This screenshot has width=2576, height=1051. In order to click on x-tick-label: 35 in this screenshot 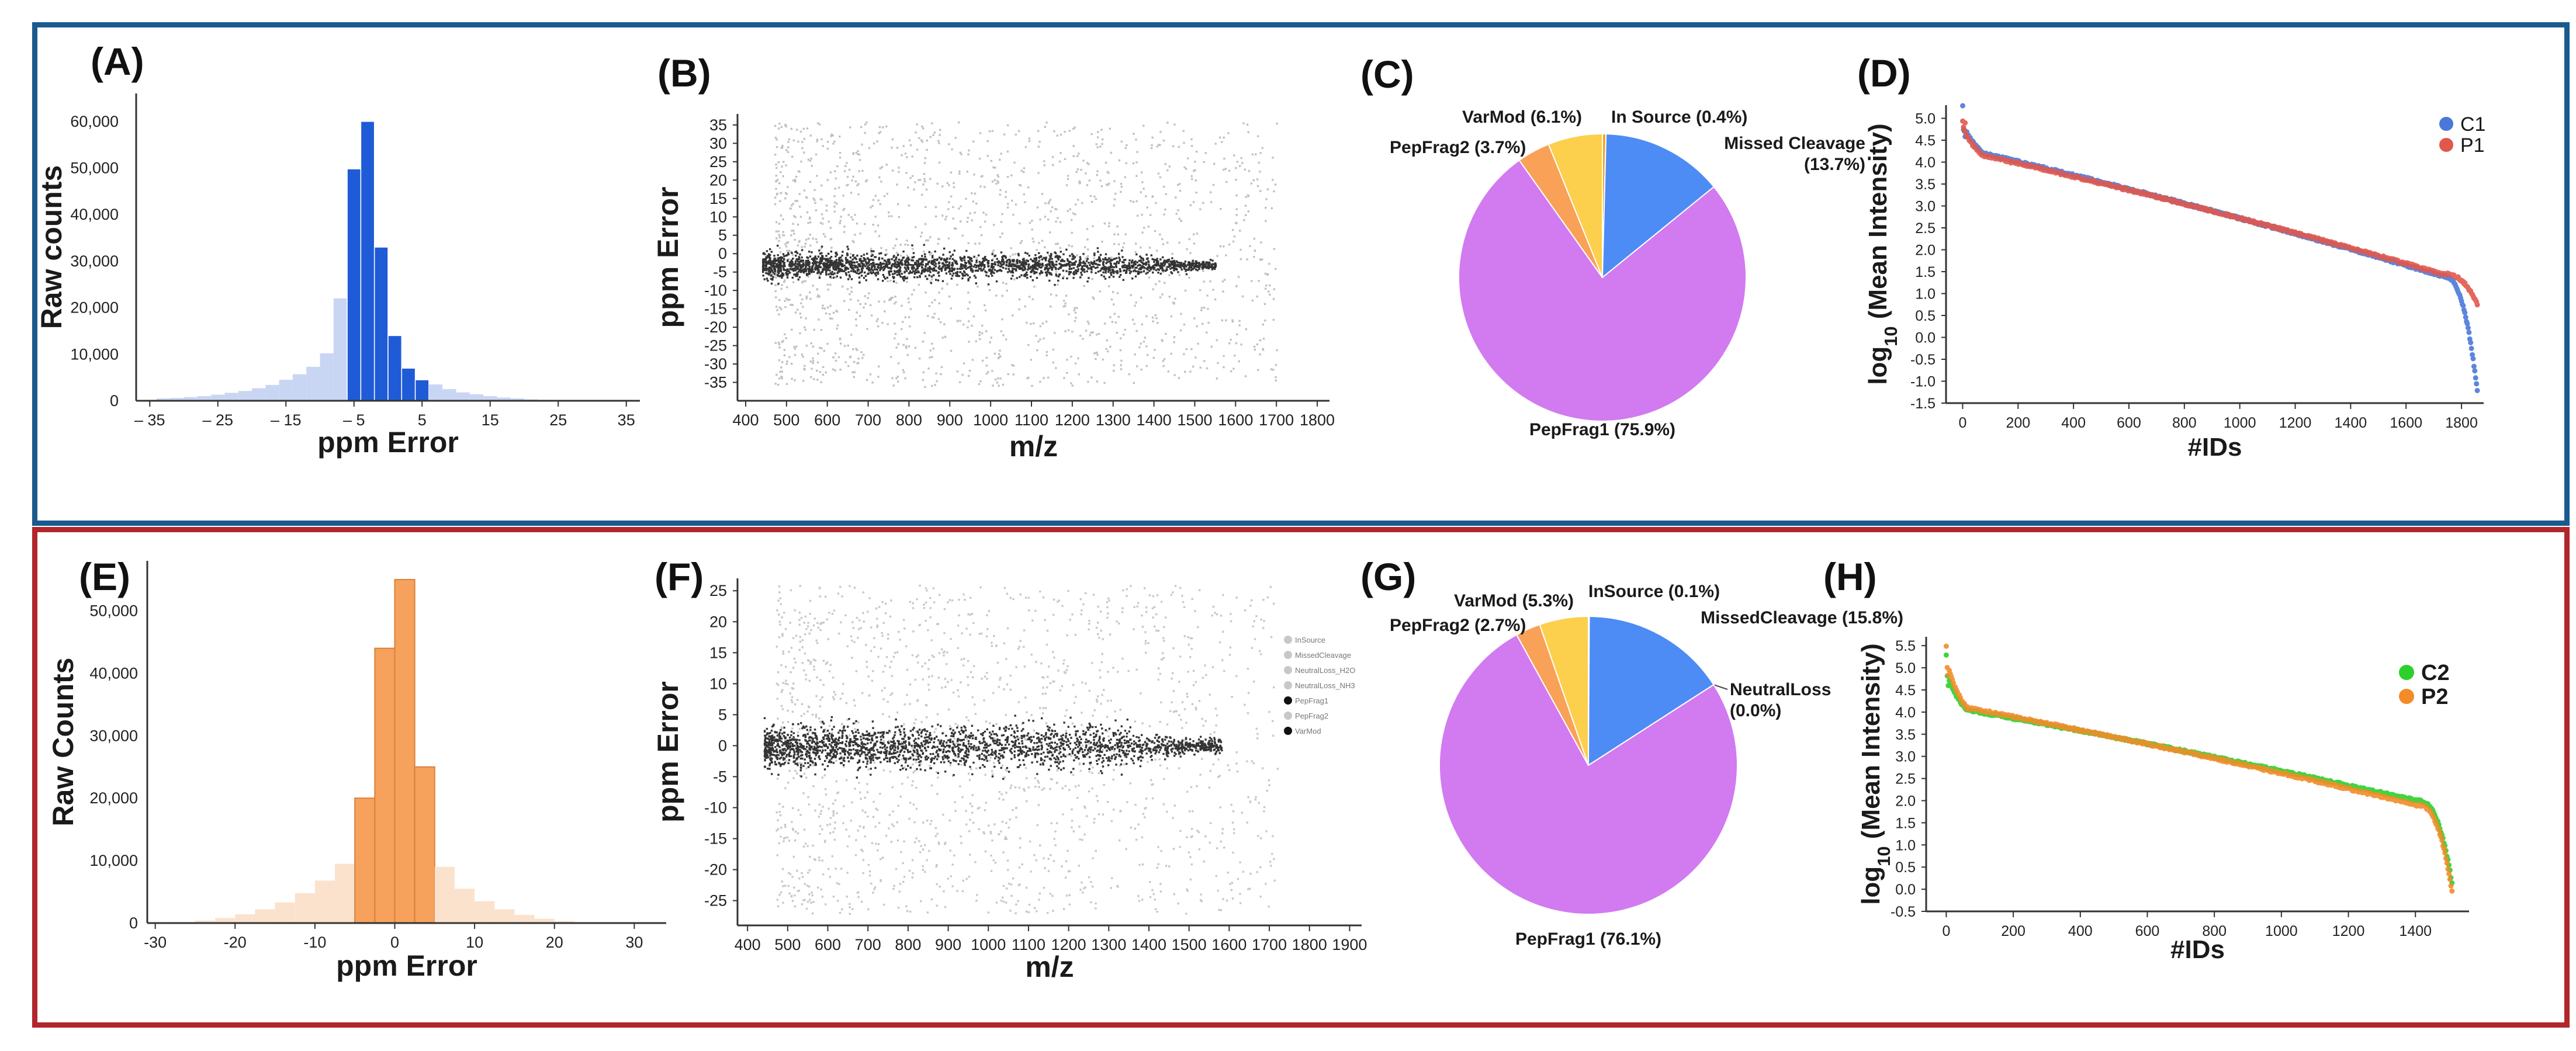, I will do `click(627, 420)`.